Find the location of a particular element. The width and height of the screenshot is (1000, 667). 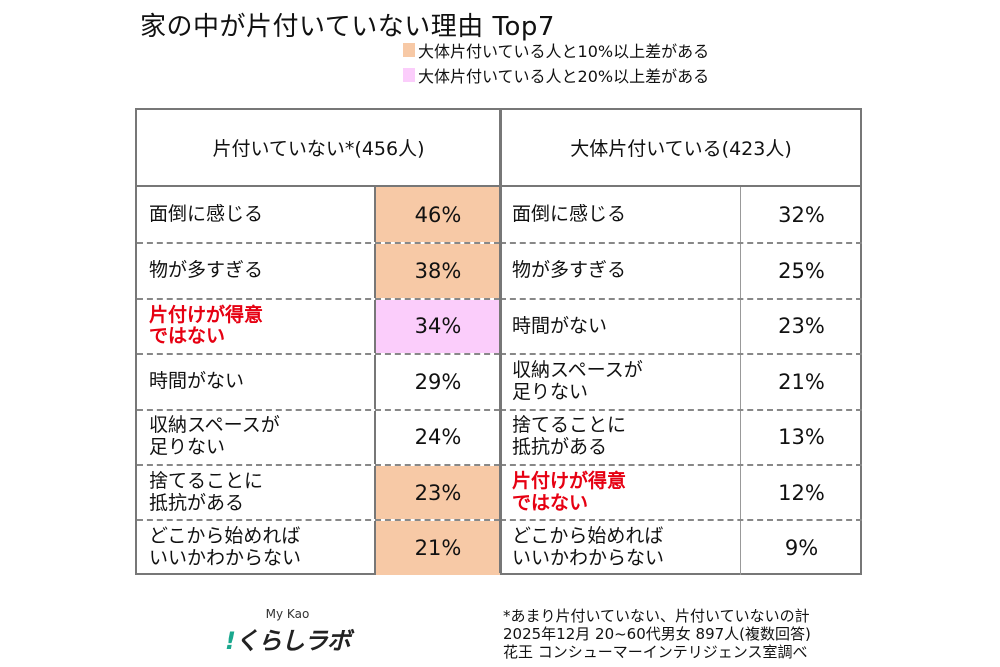

table-row: 時間がない 23% is located at coordinates (681, 325).